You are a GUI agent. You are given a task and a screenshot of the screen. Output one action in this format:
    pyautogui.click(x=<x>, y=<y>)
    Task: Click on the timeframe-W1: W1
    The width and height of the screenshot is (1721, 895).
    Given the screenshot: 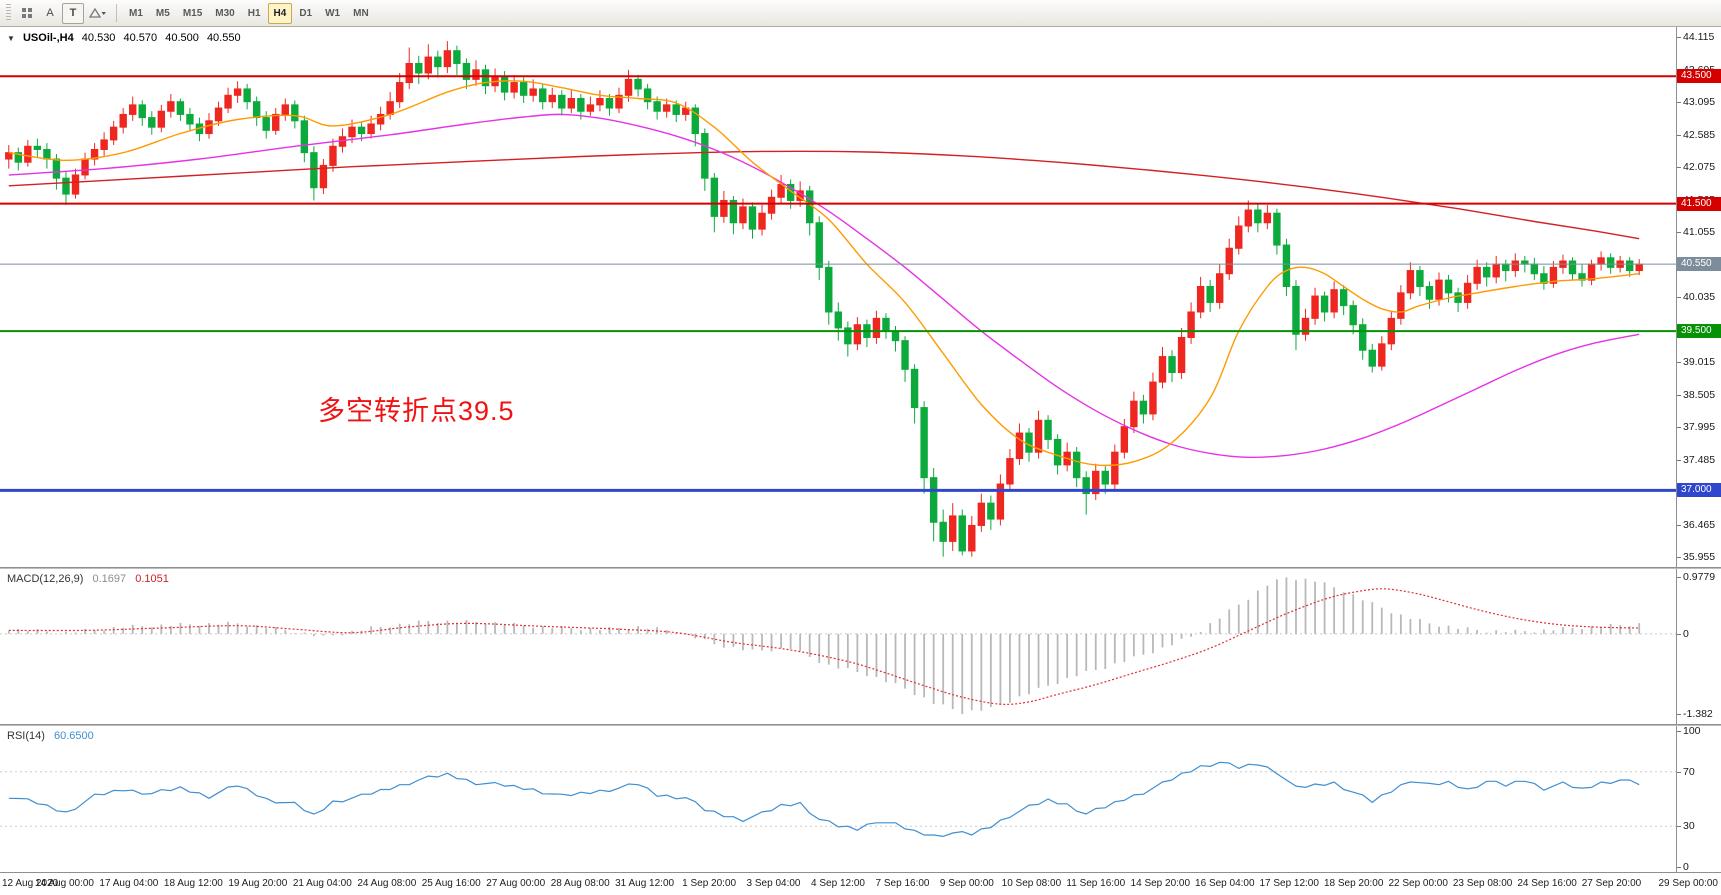 What is the action you would take?
    pyautogui.click(x=333, y=13)
    